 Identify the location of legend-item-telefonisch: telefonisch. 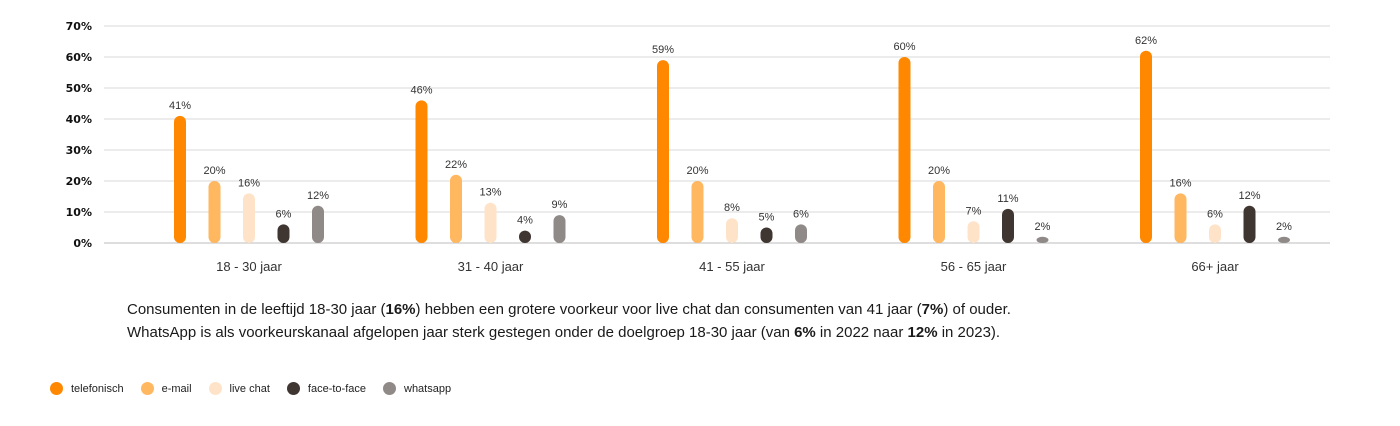
(87, 388).